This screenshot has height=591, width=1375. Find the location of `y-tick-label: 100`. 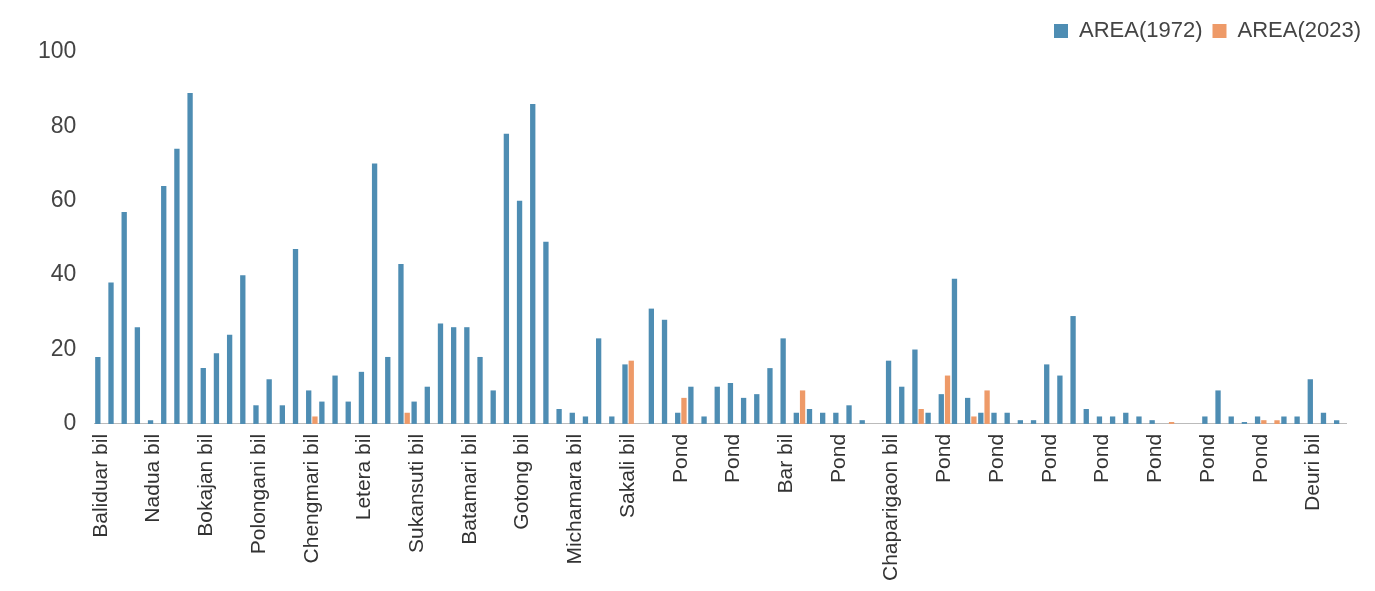

y-tick-label: 100 is located at coordinates (57, 50).